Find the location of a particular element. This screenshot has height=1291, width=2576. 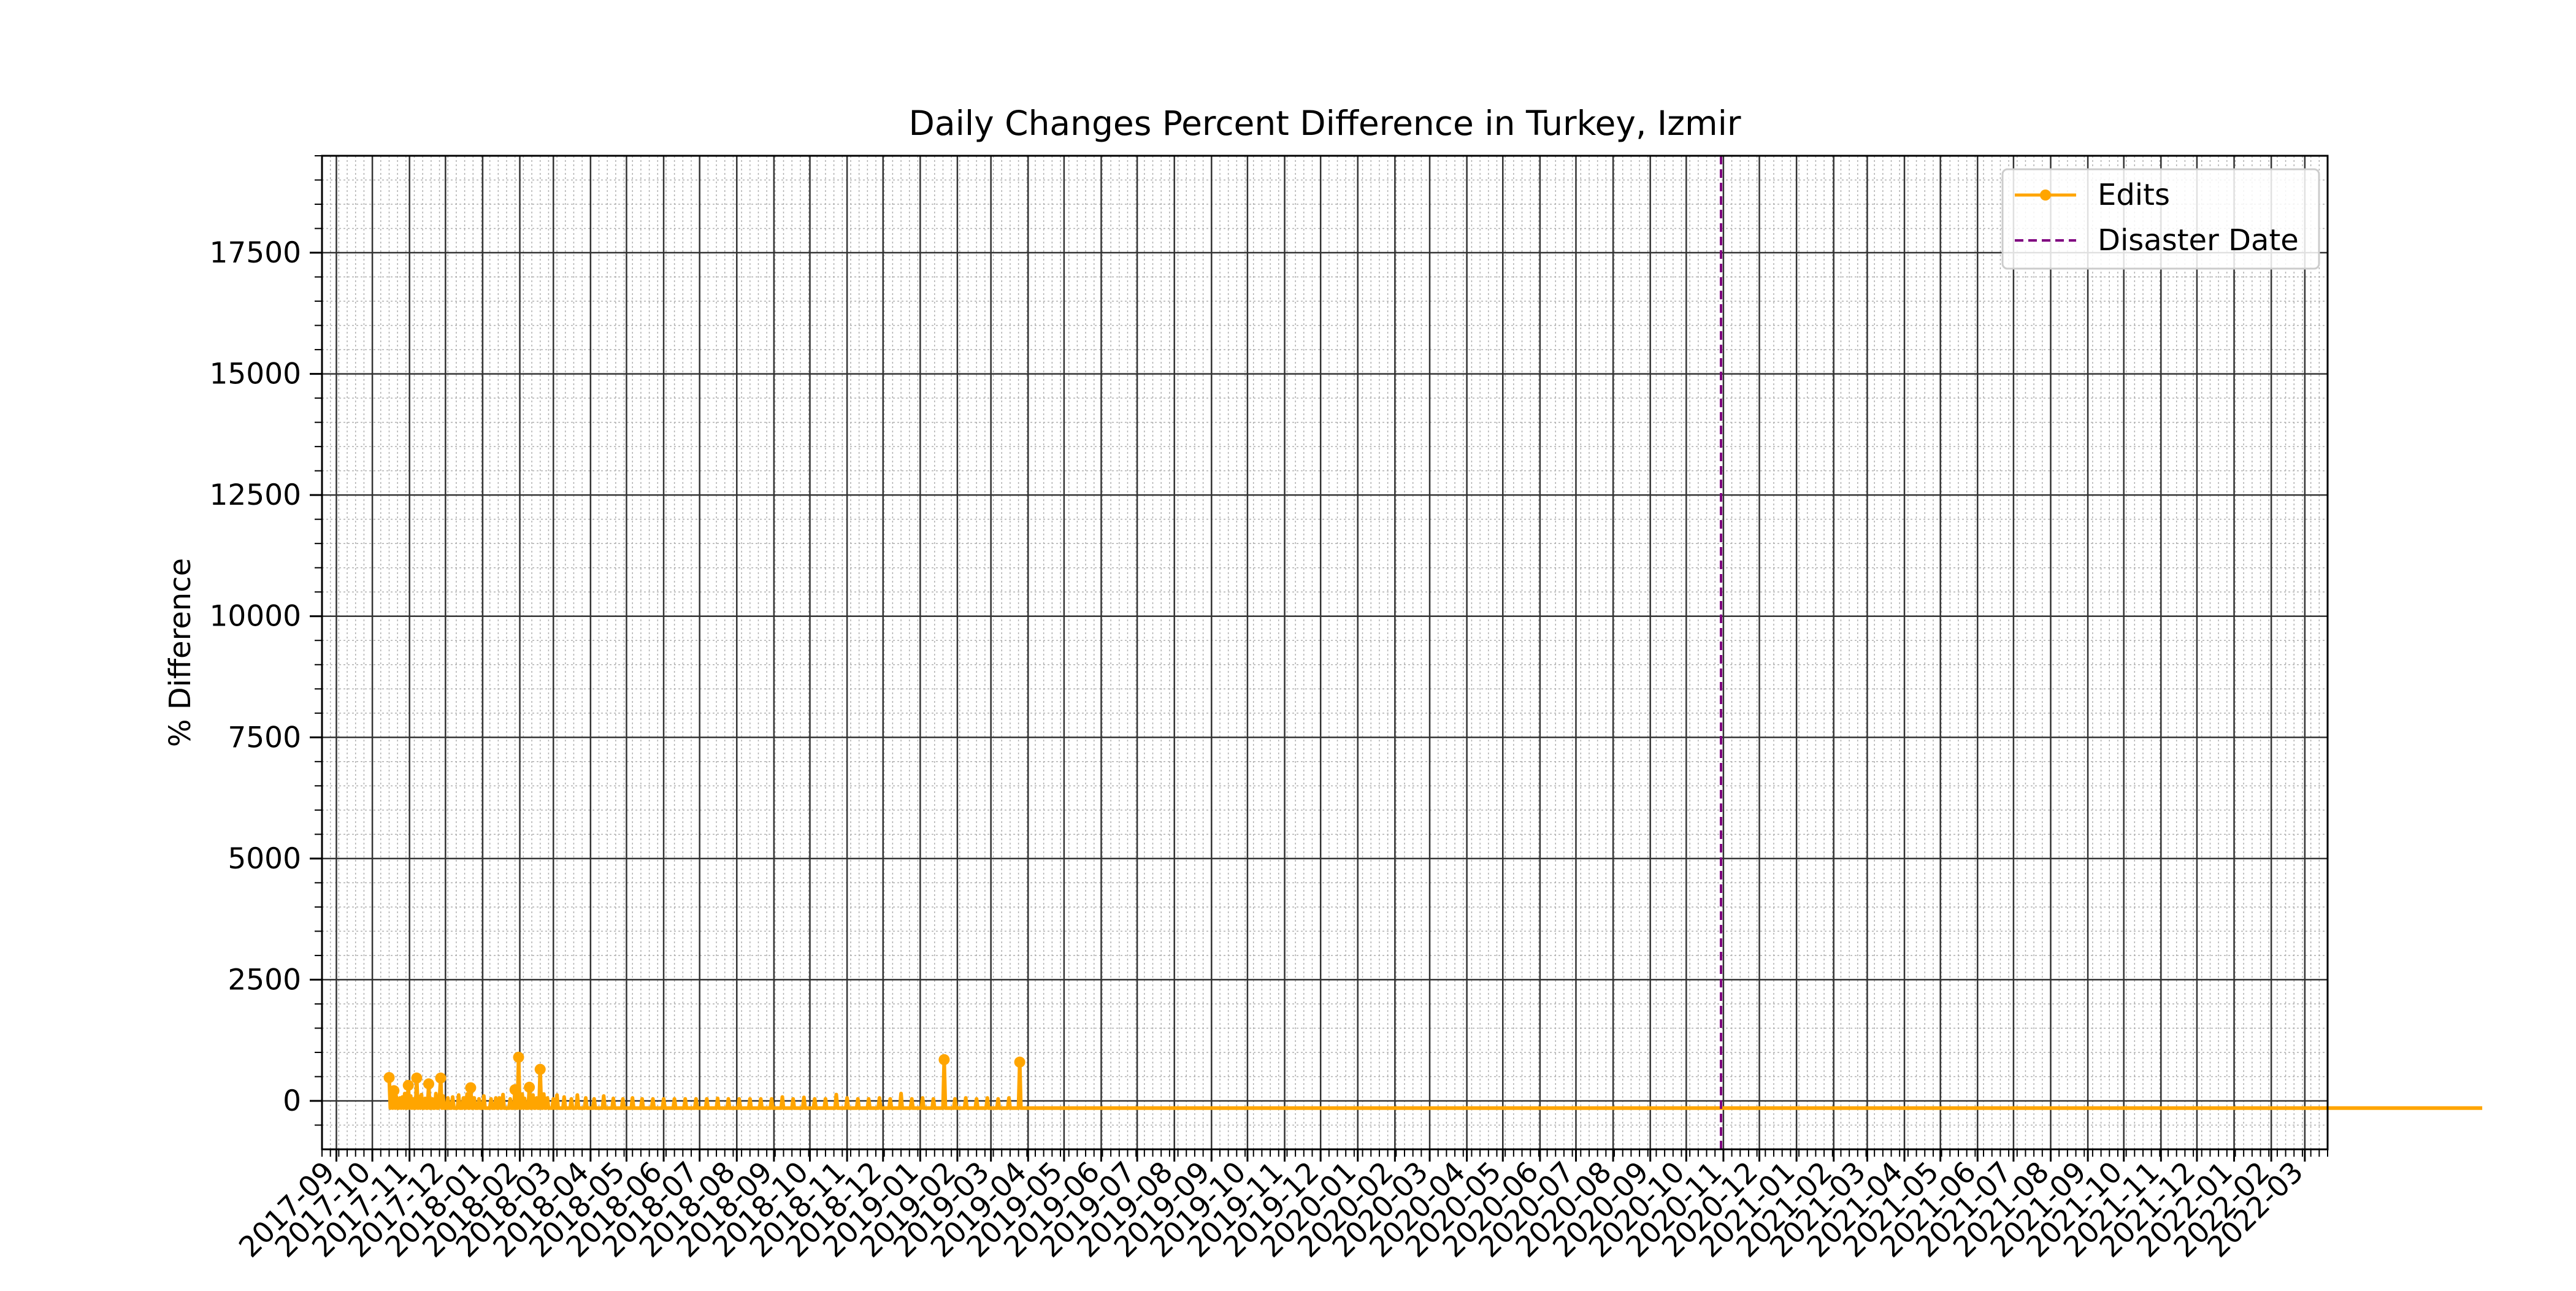

legend-edits-marker is located at coordinates (2045, 195).